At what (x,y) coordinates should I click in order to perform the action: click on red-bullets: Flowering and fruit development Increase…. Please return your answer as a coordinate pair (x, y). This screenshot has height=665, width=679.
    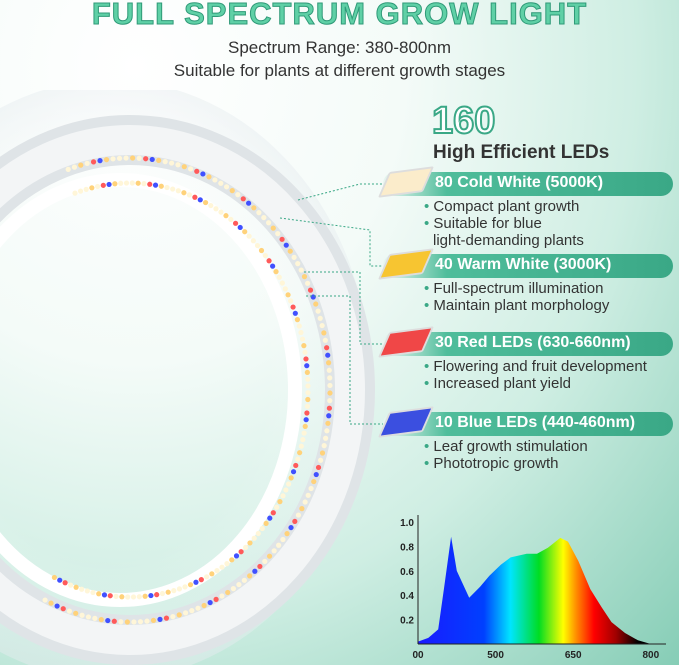
    Looking at the image, I should click on (535, 375).